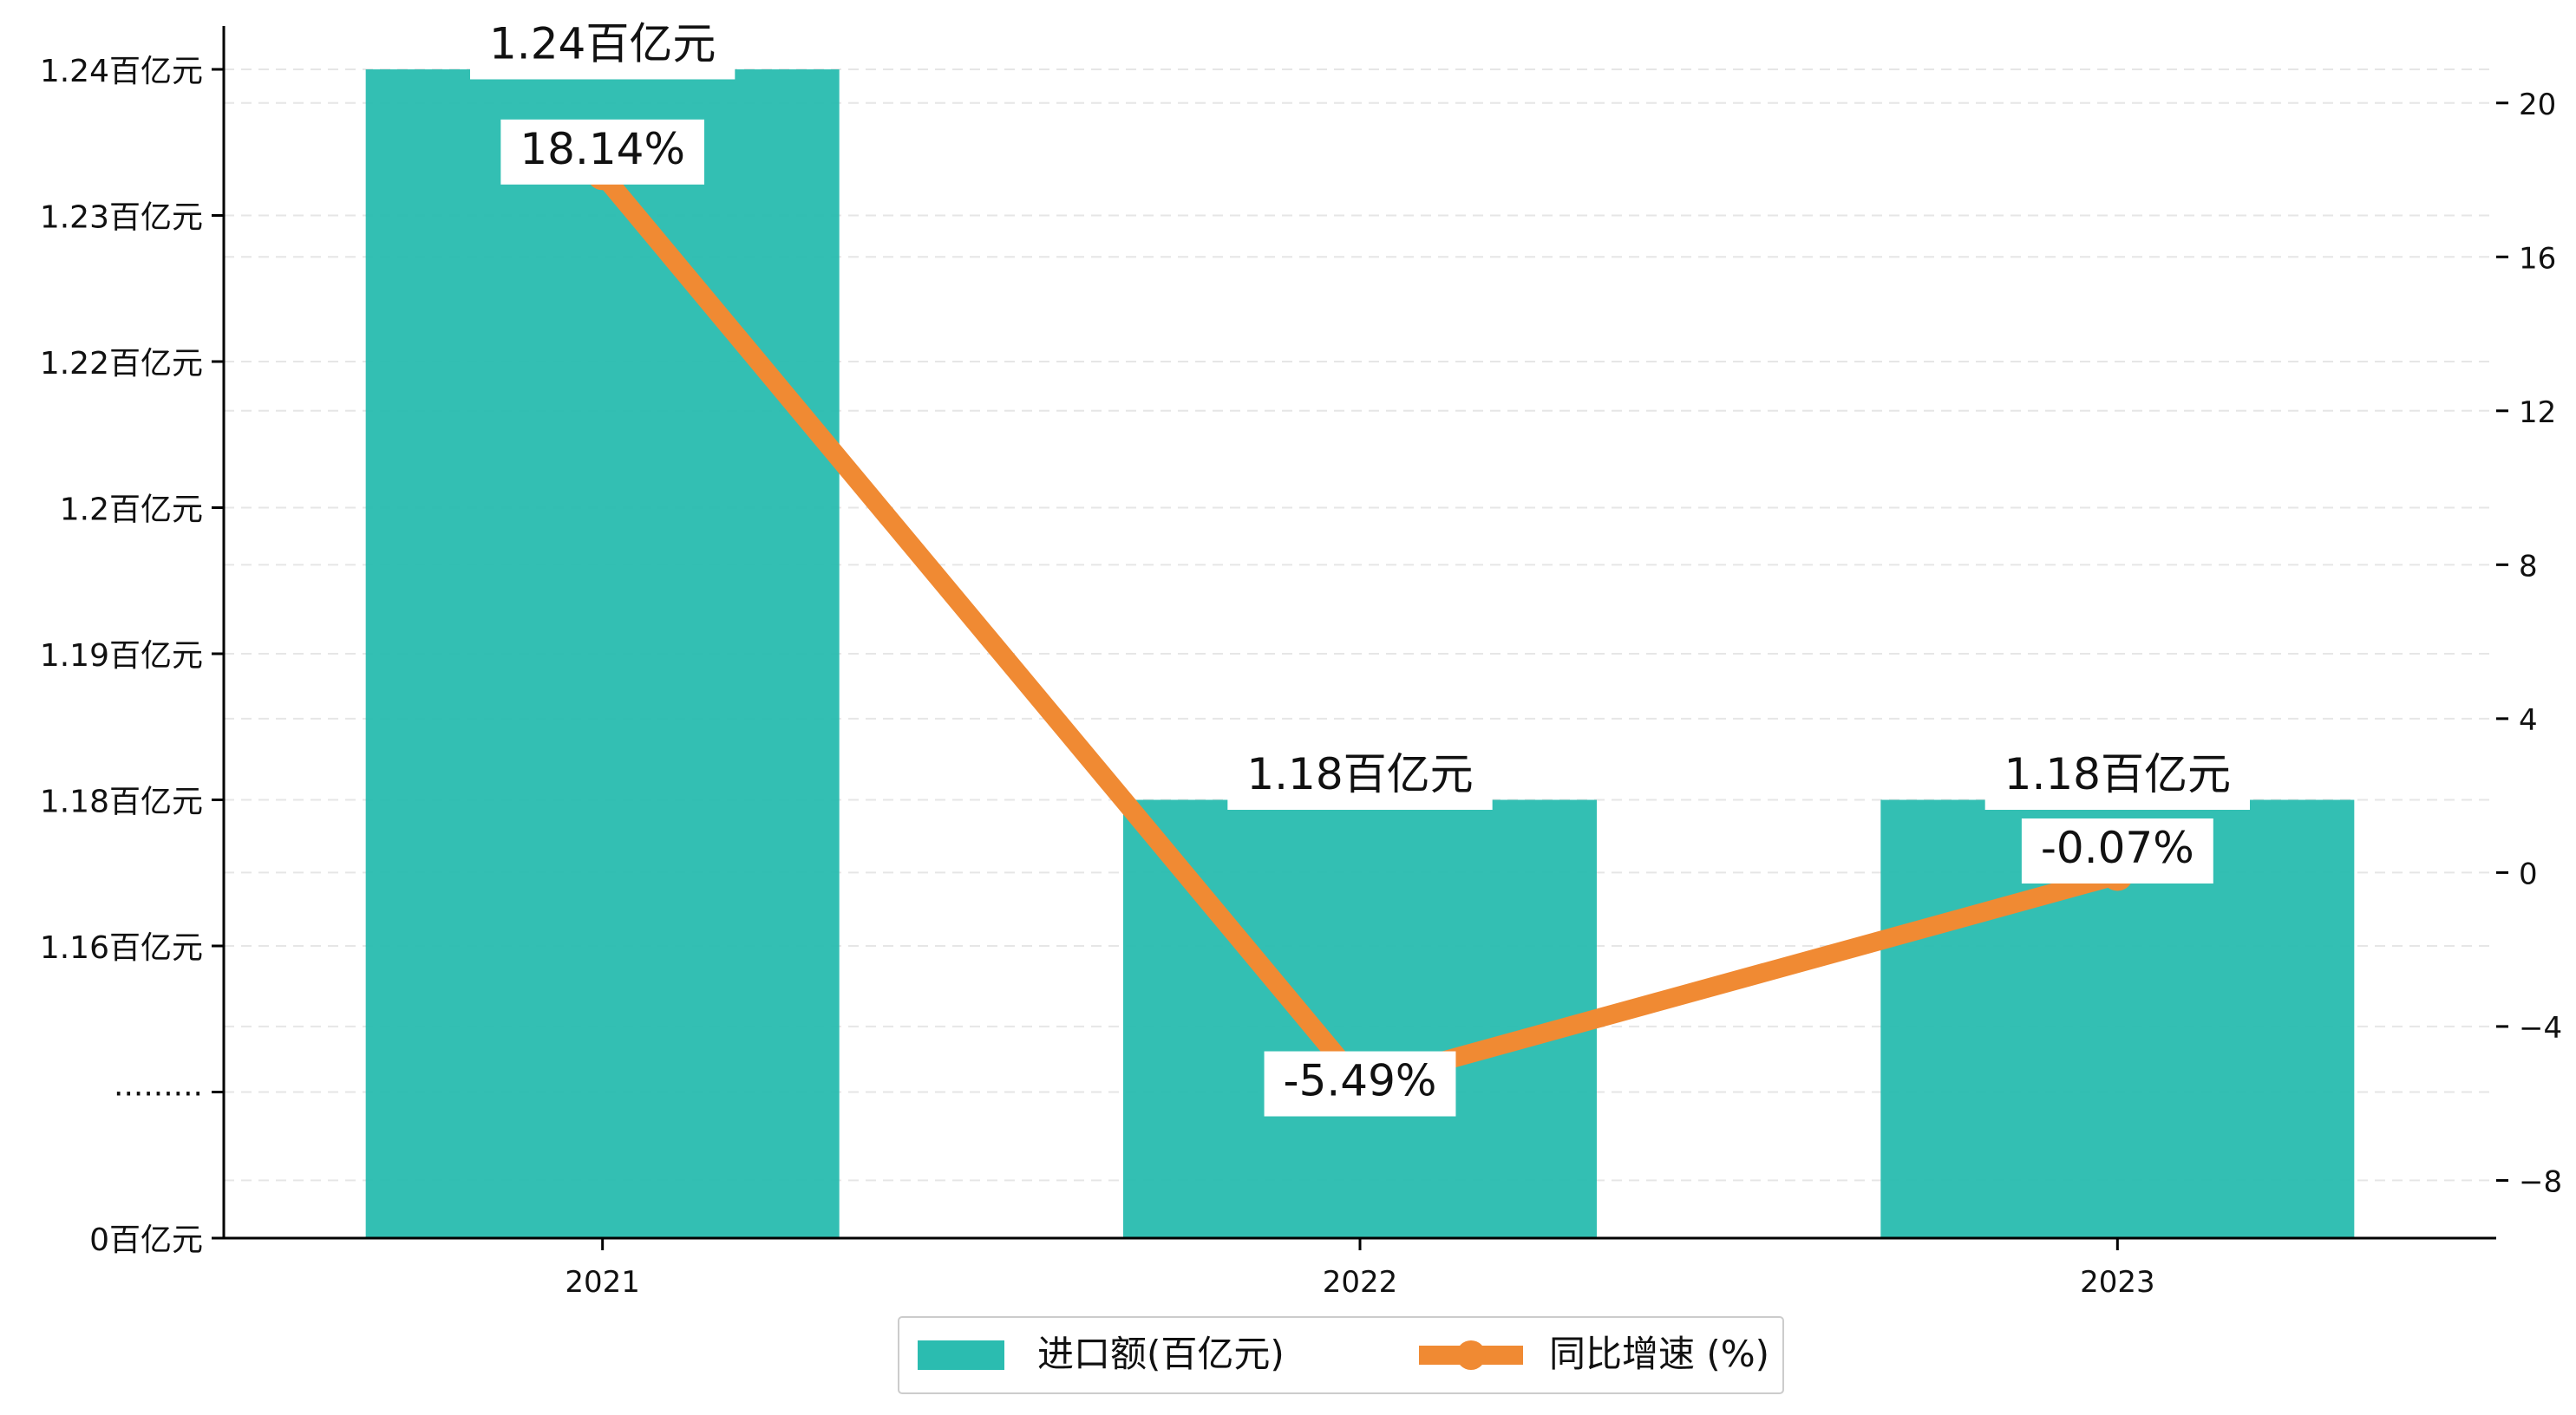 The width and height of the screenshot is (2576, 1415). I want to click on bar-2022, so click(1360, 1018).